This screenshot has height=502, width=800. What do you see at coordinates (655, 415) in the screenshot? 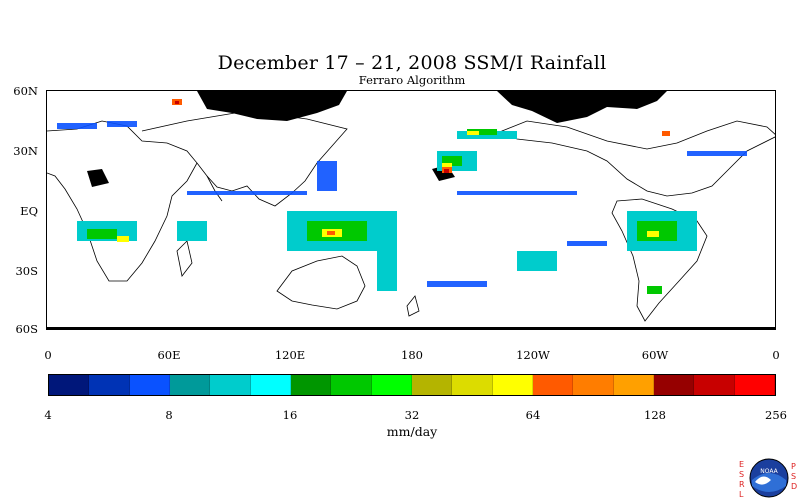
I see `colorbar-tick-128: 128` at bounding box center [655, 415].